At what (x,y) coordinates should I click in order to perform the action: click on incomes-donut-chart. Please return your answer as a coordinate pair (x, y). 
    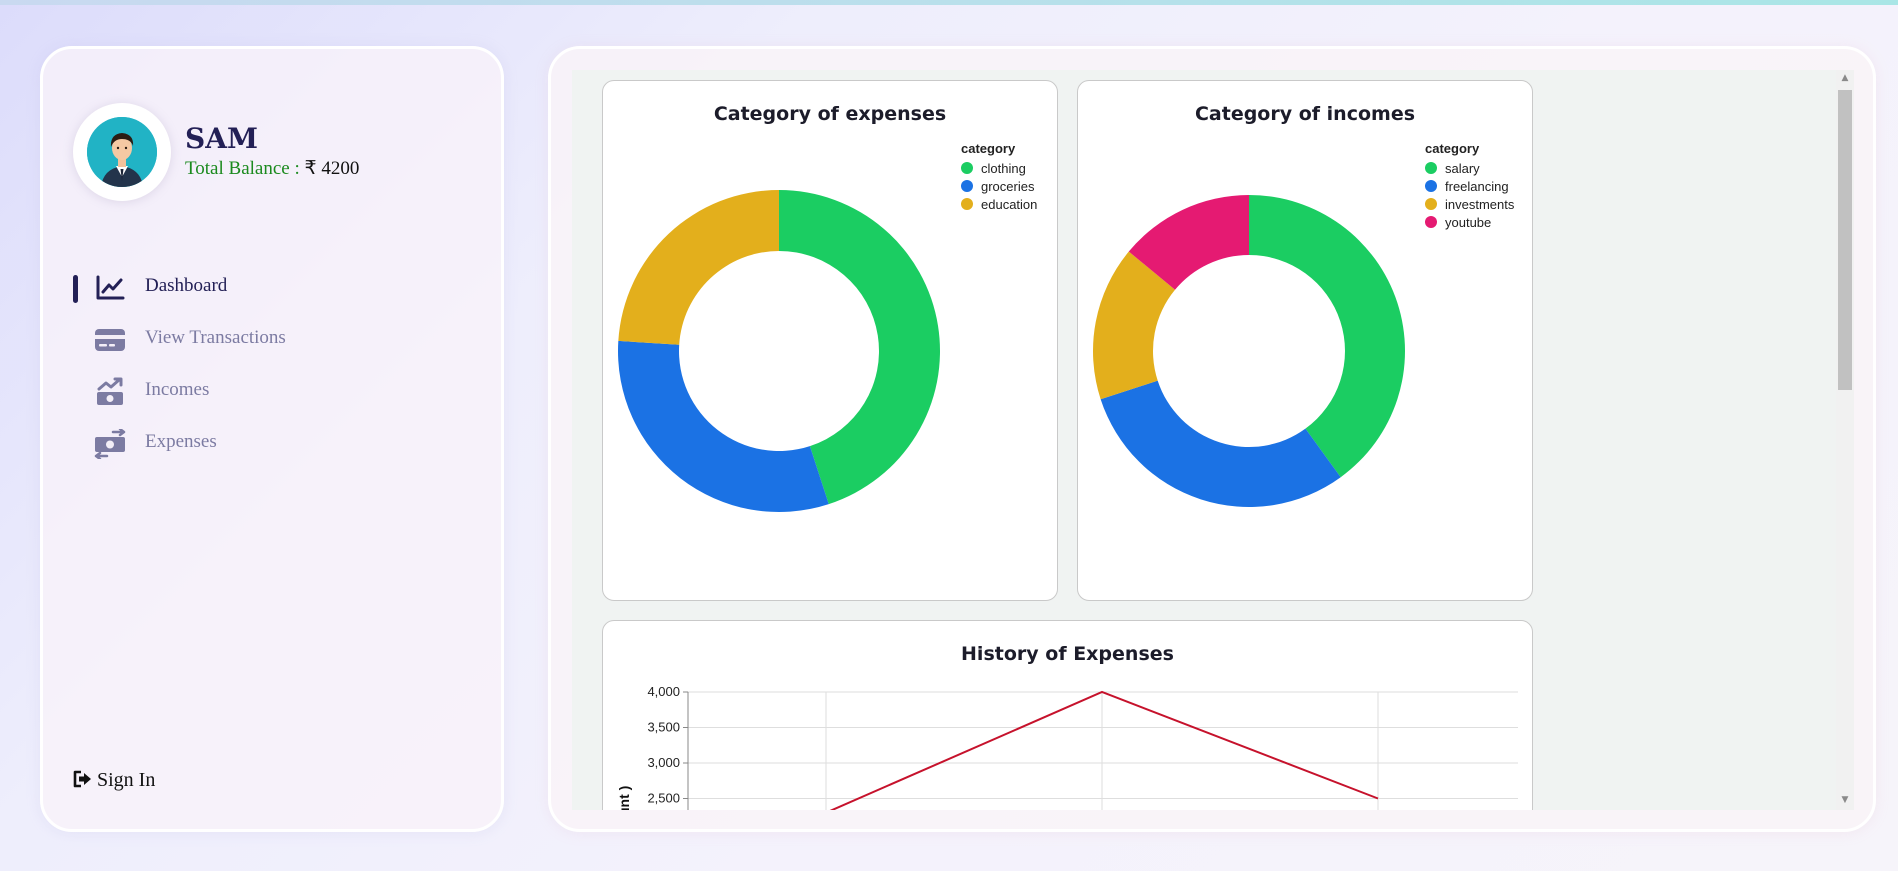
    Looking at the image, I should click on (1249, 351).